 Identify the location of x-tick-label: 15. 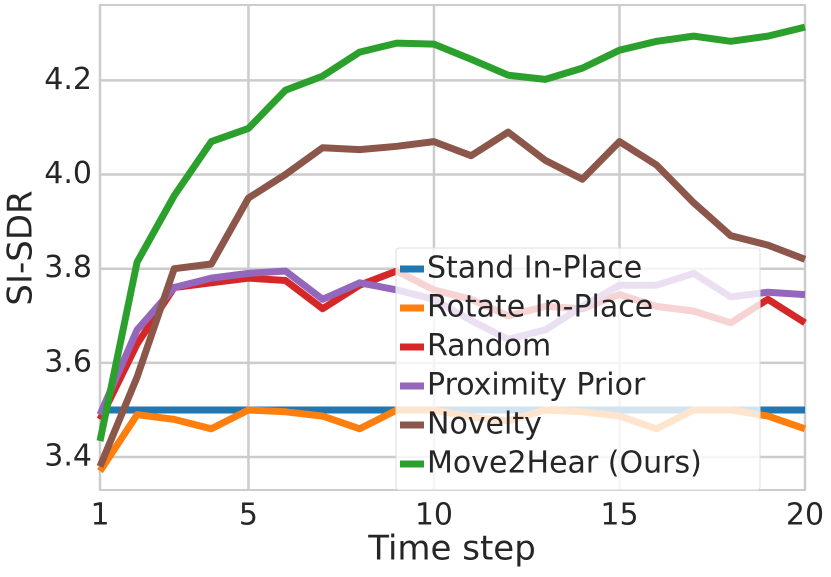
(619, 515).